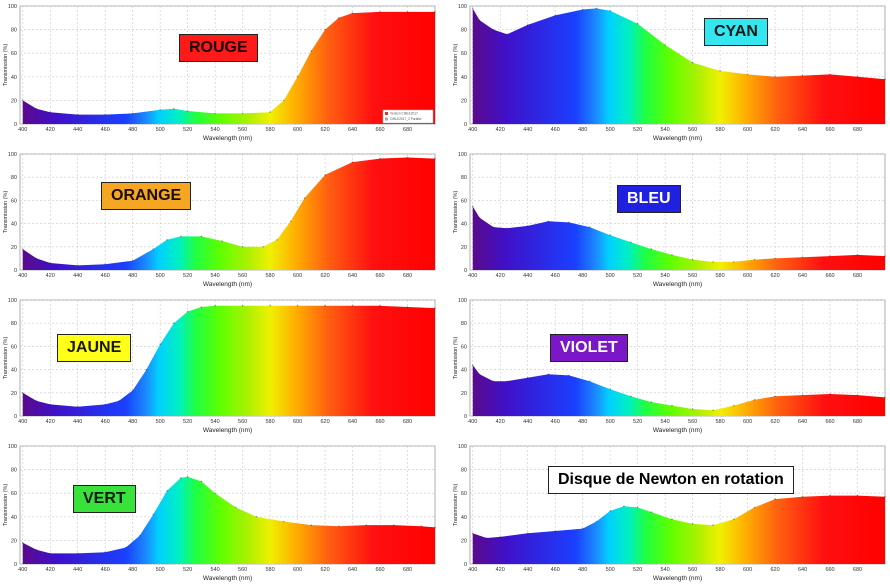 The image size is (890, 586). Describe the element at coordinates (637, 130) in the screenshot. I see `x-tick-label: 520` at that location.